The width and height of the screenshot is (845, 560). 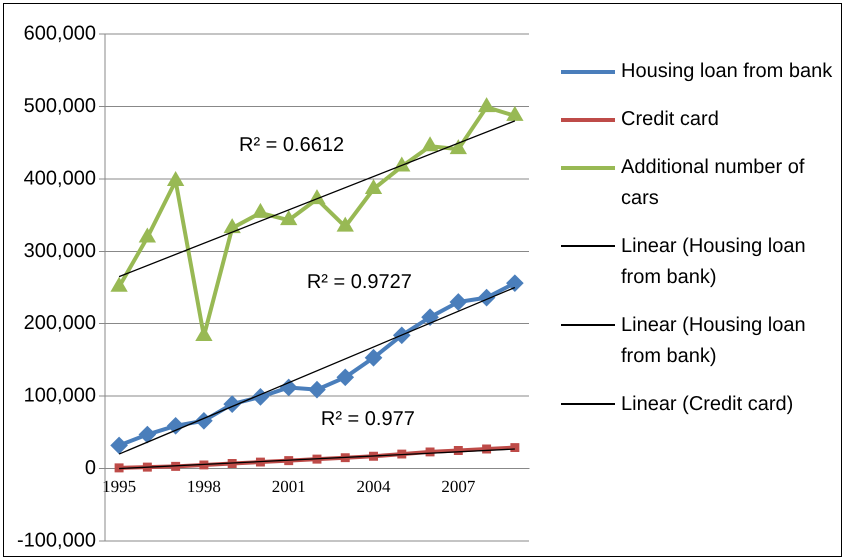 What do you see at coordinates (374, 486) in the screenshot?
I see `x-tick-label: 2004` at bounding box center [374, 486].